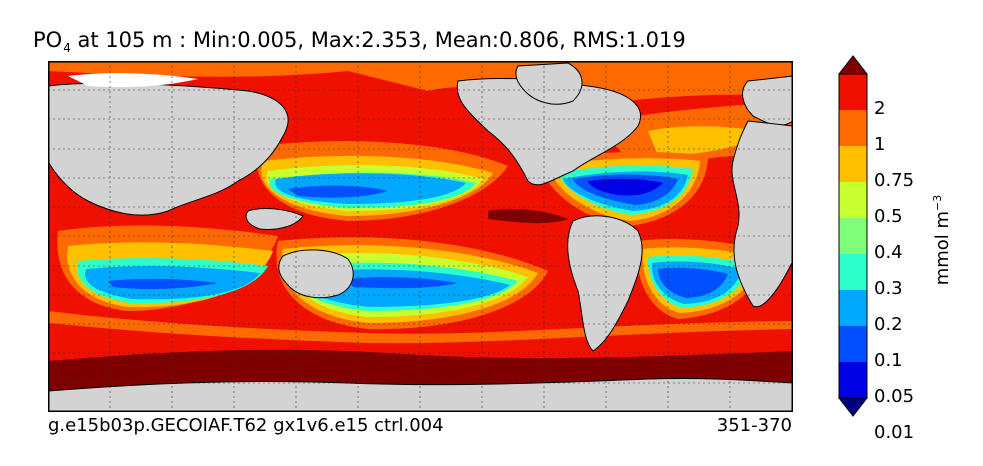 This screenshot has width=983, height=466. Describe the element at coordinates (894, 432) in the screenshot. I see `colorbar-tick-label: 0.01` at that location.